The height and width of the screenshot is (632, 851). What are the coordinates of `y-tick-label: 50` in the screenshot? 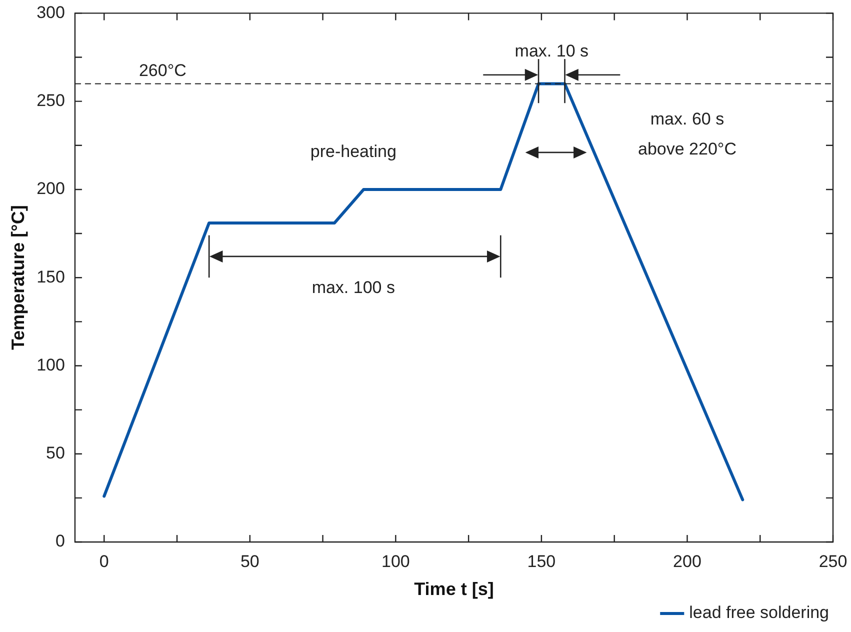 It's located at (55, 453).